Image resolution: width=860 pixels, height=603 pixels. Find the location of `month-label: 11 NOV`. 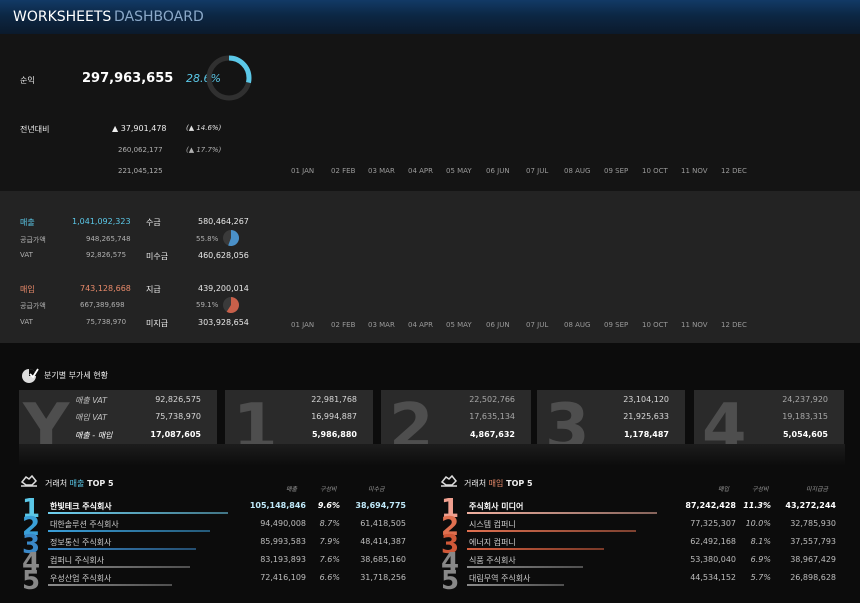

month-label: 11 NOV is located at coordinates (694, 325).